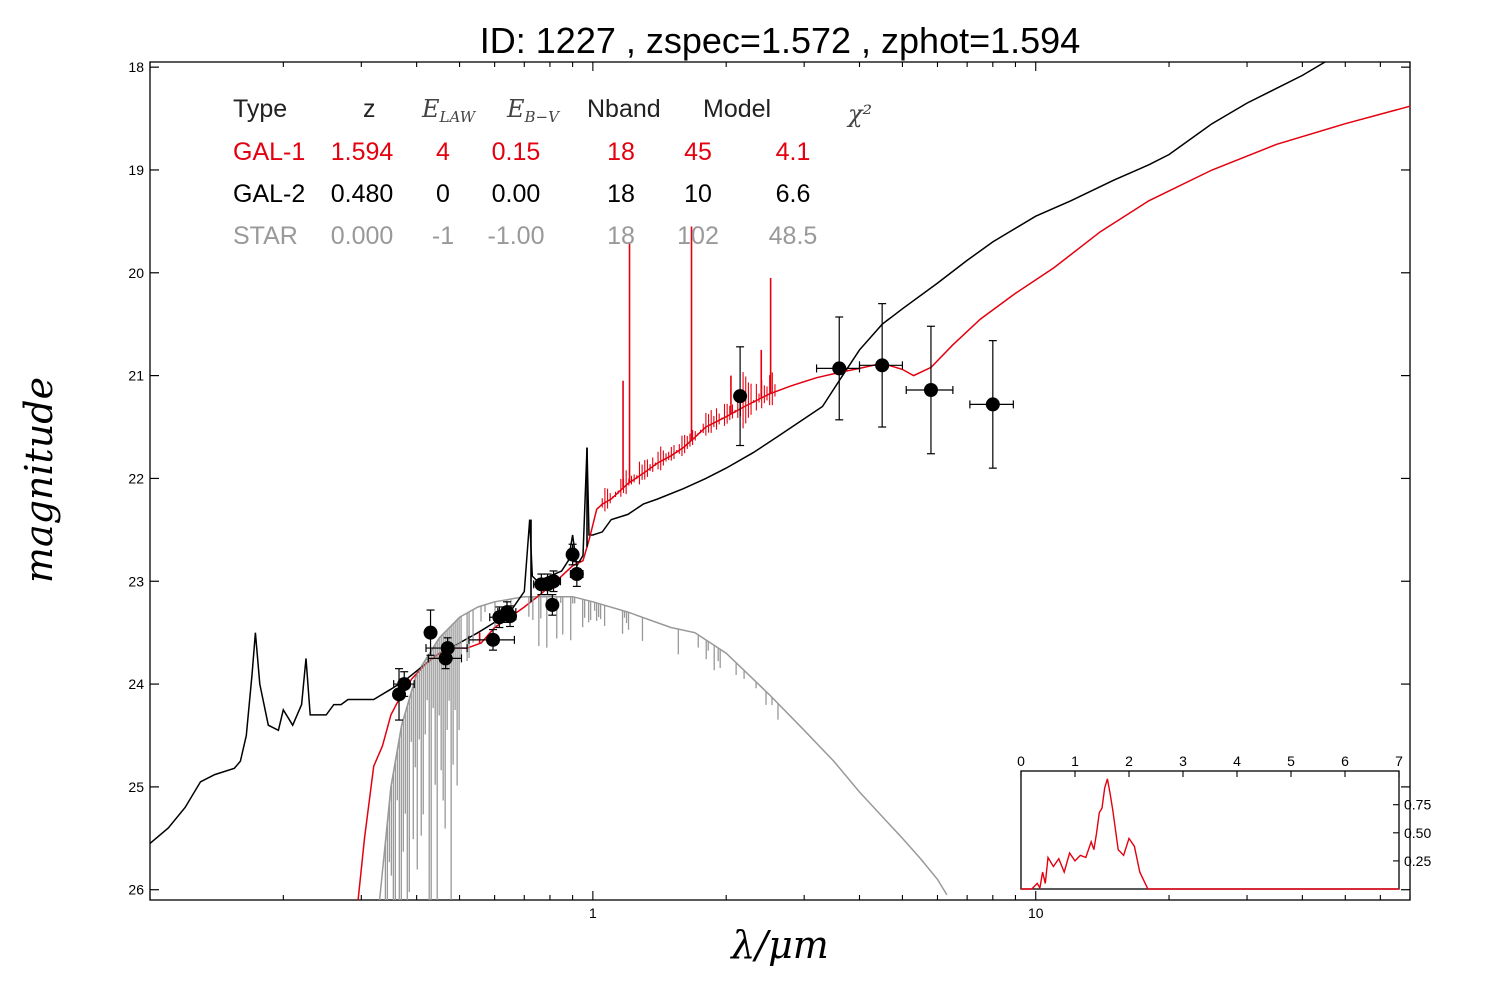 Image resolution: width=1500 pixels, height=1000 pixels. I want to click on legend-cell-z: 0.000, so click(362, 236).